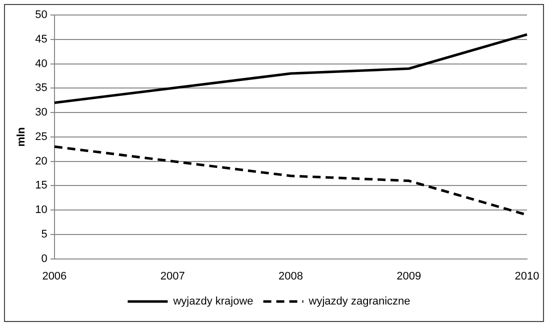  Describe the element at coordinates (44, 258) in the screenshot. I see `y-tick-label: 0` at that location.